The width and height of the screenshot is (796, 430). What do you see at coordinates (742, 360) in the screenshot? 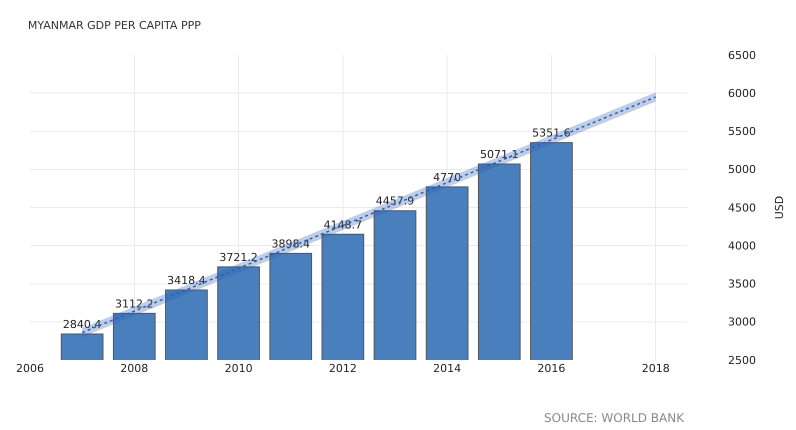
I see `y-tick-label: 2500` at bounding box center [742, 360].